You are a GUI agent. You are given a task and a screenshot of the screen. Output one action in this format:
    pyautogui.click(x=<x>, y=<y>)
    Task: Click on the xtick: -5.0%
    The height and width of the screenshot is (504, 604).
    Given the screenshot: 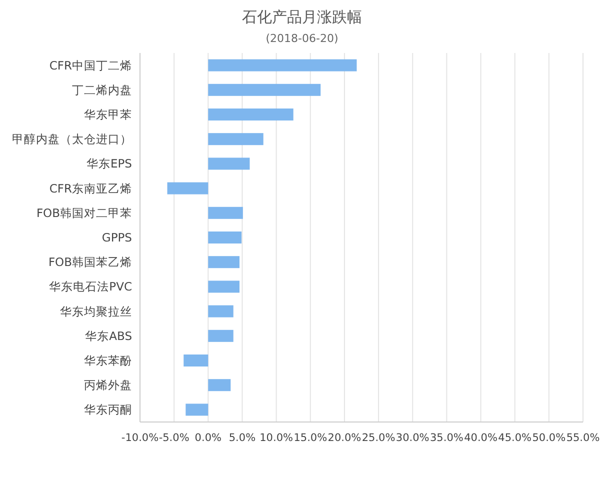 What is the action you would take?
    pyautogui.click(x=174, y=438)
    